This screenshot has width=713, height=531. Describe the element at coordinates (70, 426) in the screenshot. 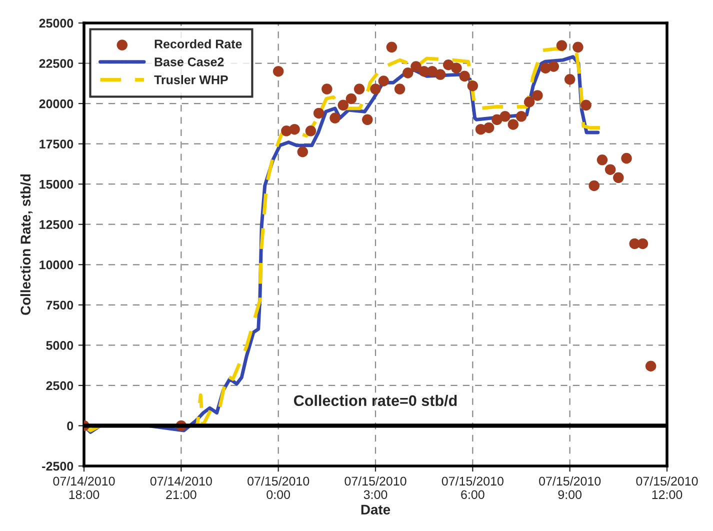

I see `y-tick-label: 0` at that location.